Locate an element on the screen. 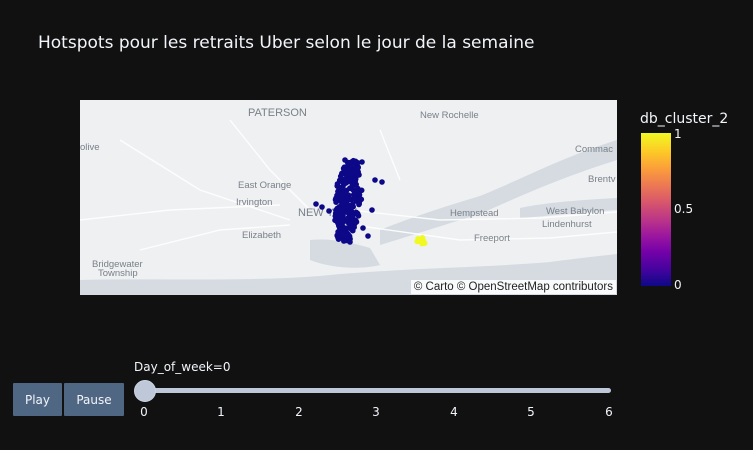  map-label: Bridgewater is located at coordinates (117, 264).